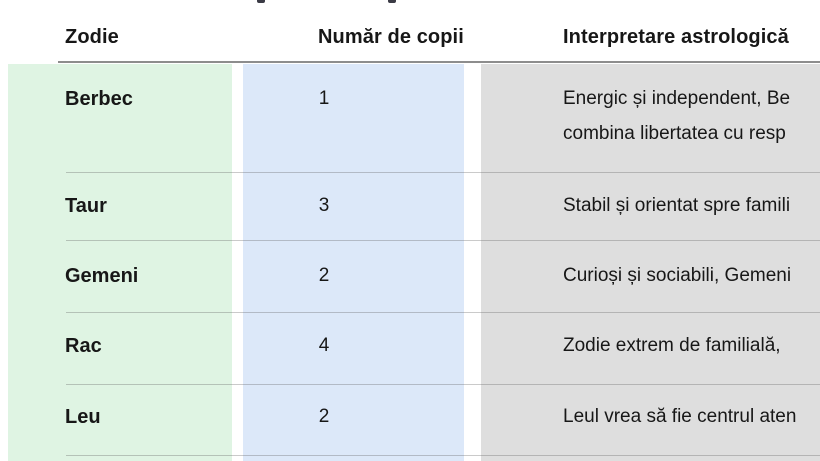 The height and width of the screenshot is (461, 820). What do you see at coordinates (324, 205) in the screenshot?
I see `children-count-cell: 3` at bounding box center [324, 205].